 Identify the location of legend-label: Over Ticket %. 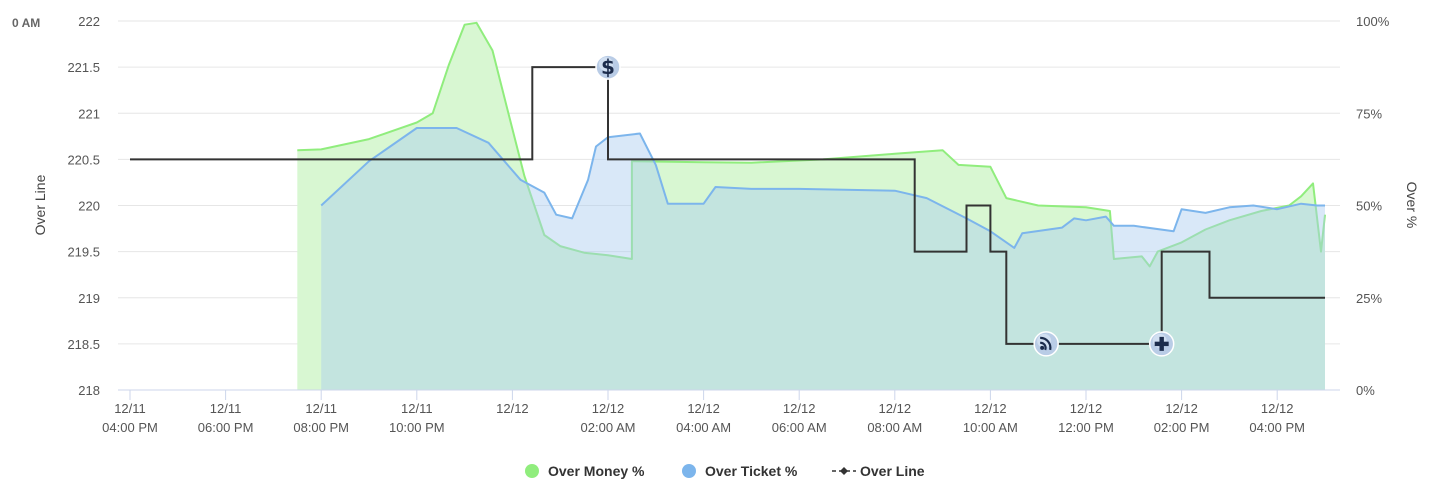
(751, 471).